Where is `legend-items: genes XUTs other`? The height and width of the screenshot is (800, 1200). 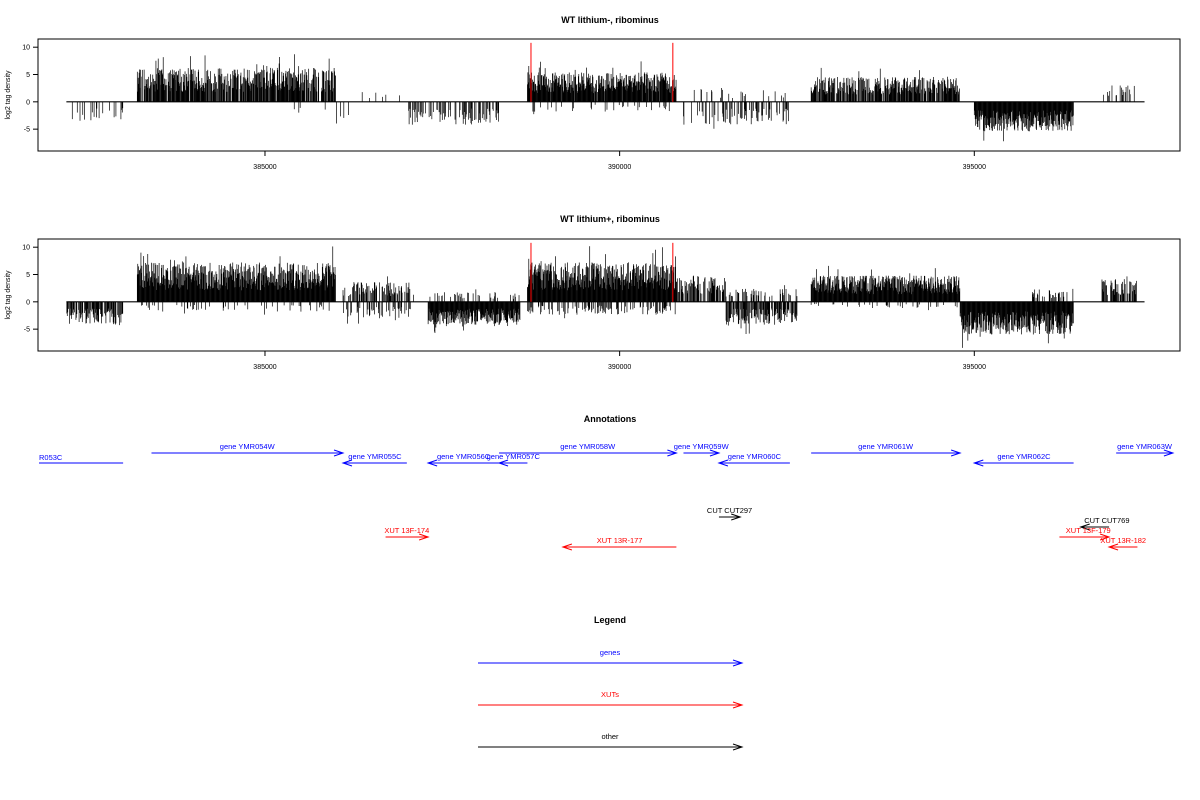 legend-items: genes XUTs other is located at coordinates (611, 699).